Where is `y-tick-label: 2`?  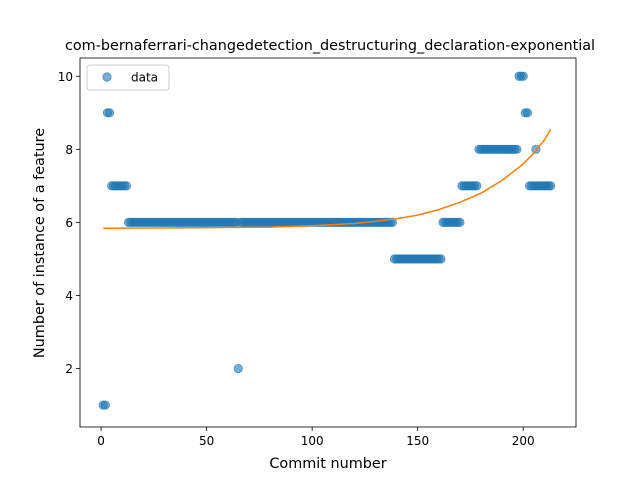 y-tick-label: 2 is located at coordinates (69, 369).